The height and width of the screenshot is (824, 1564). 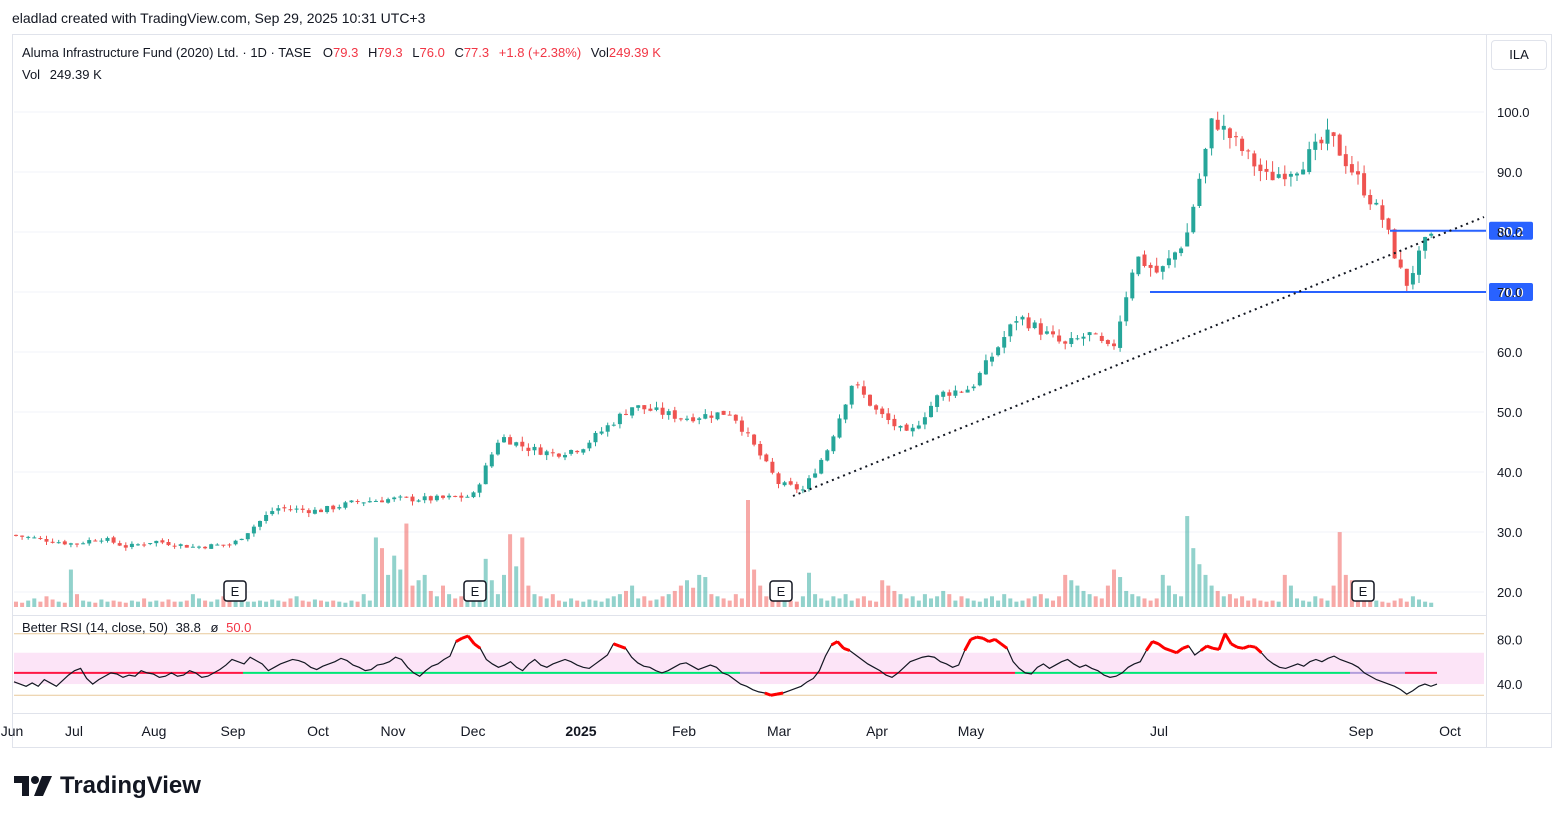 What do you see at coordinates (684, 731) in the screenshot?
I see `time-tick-label: Feb` at bounding box center [684, 731].